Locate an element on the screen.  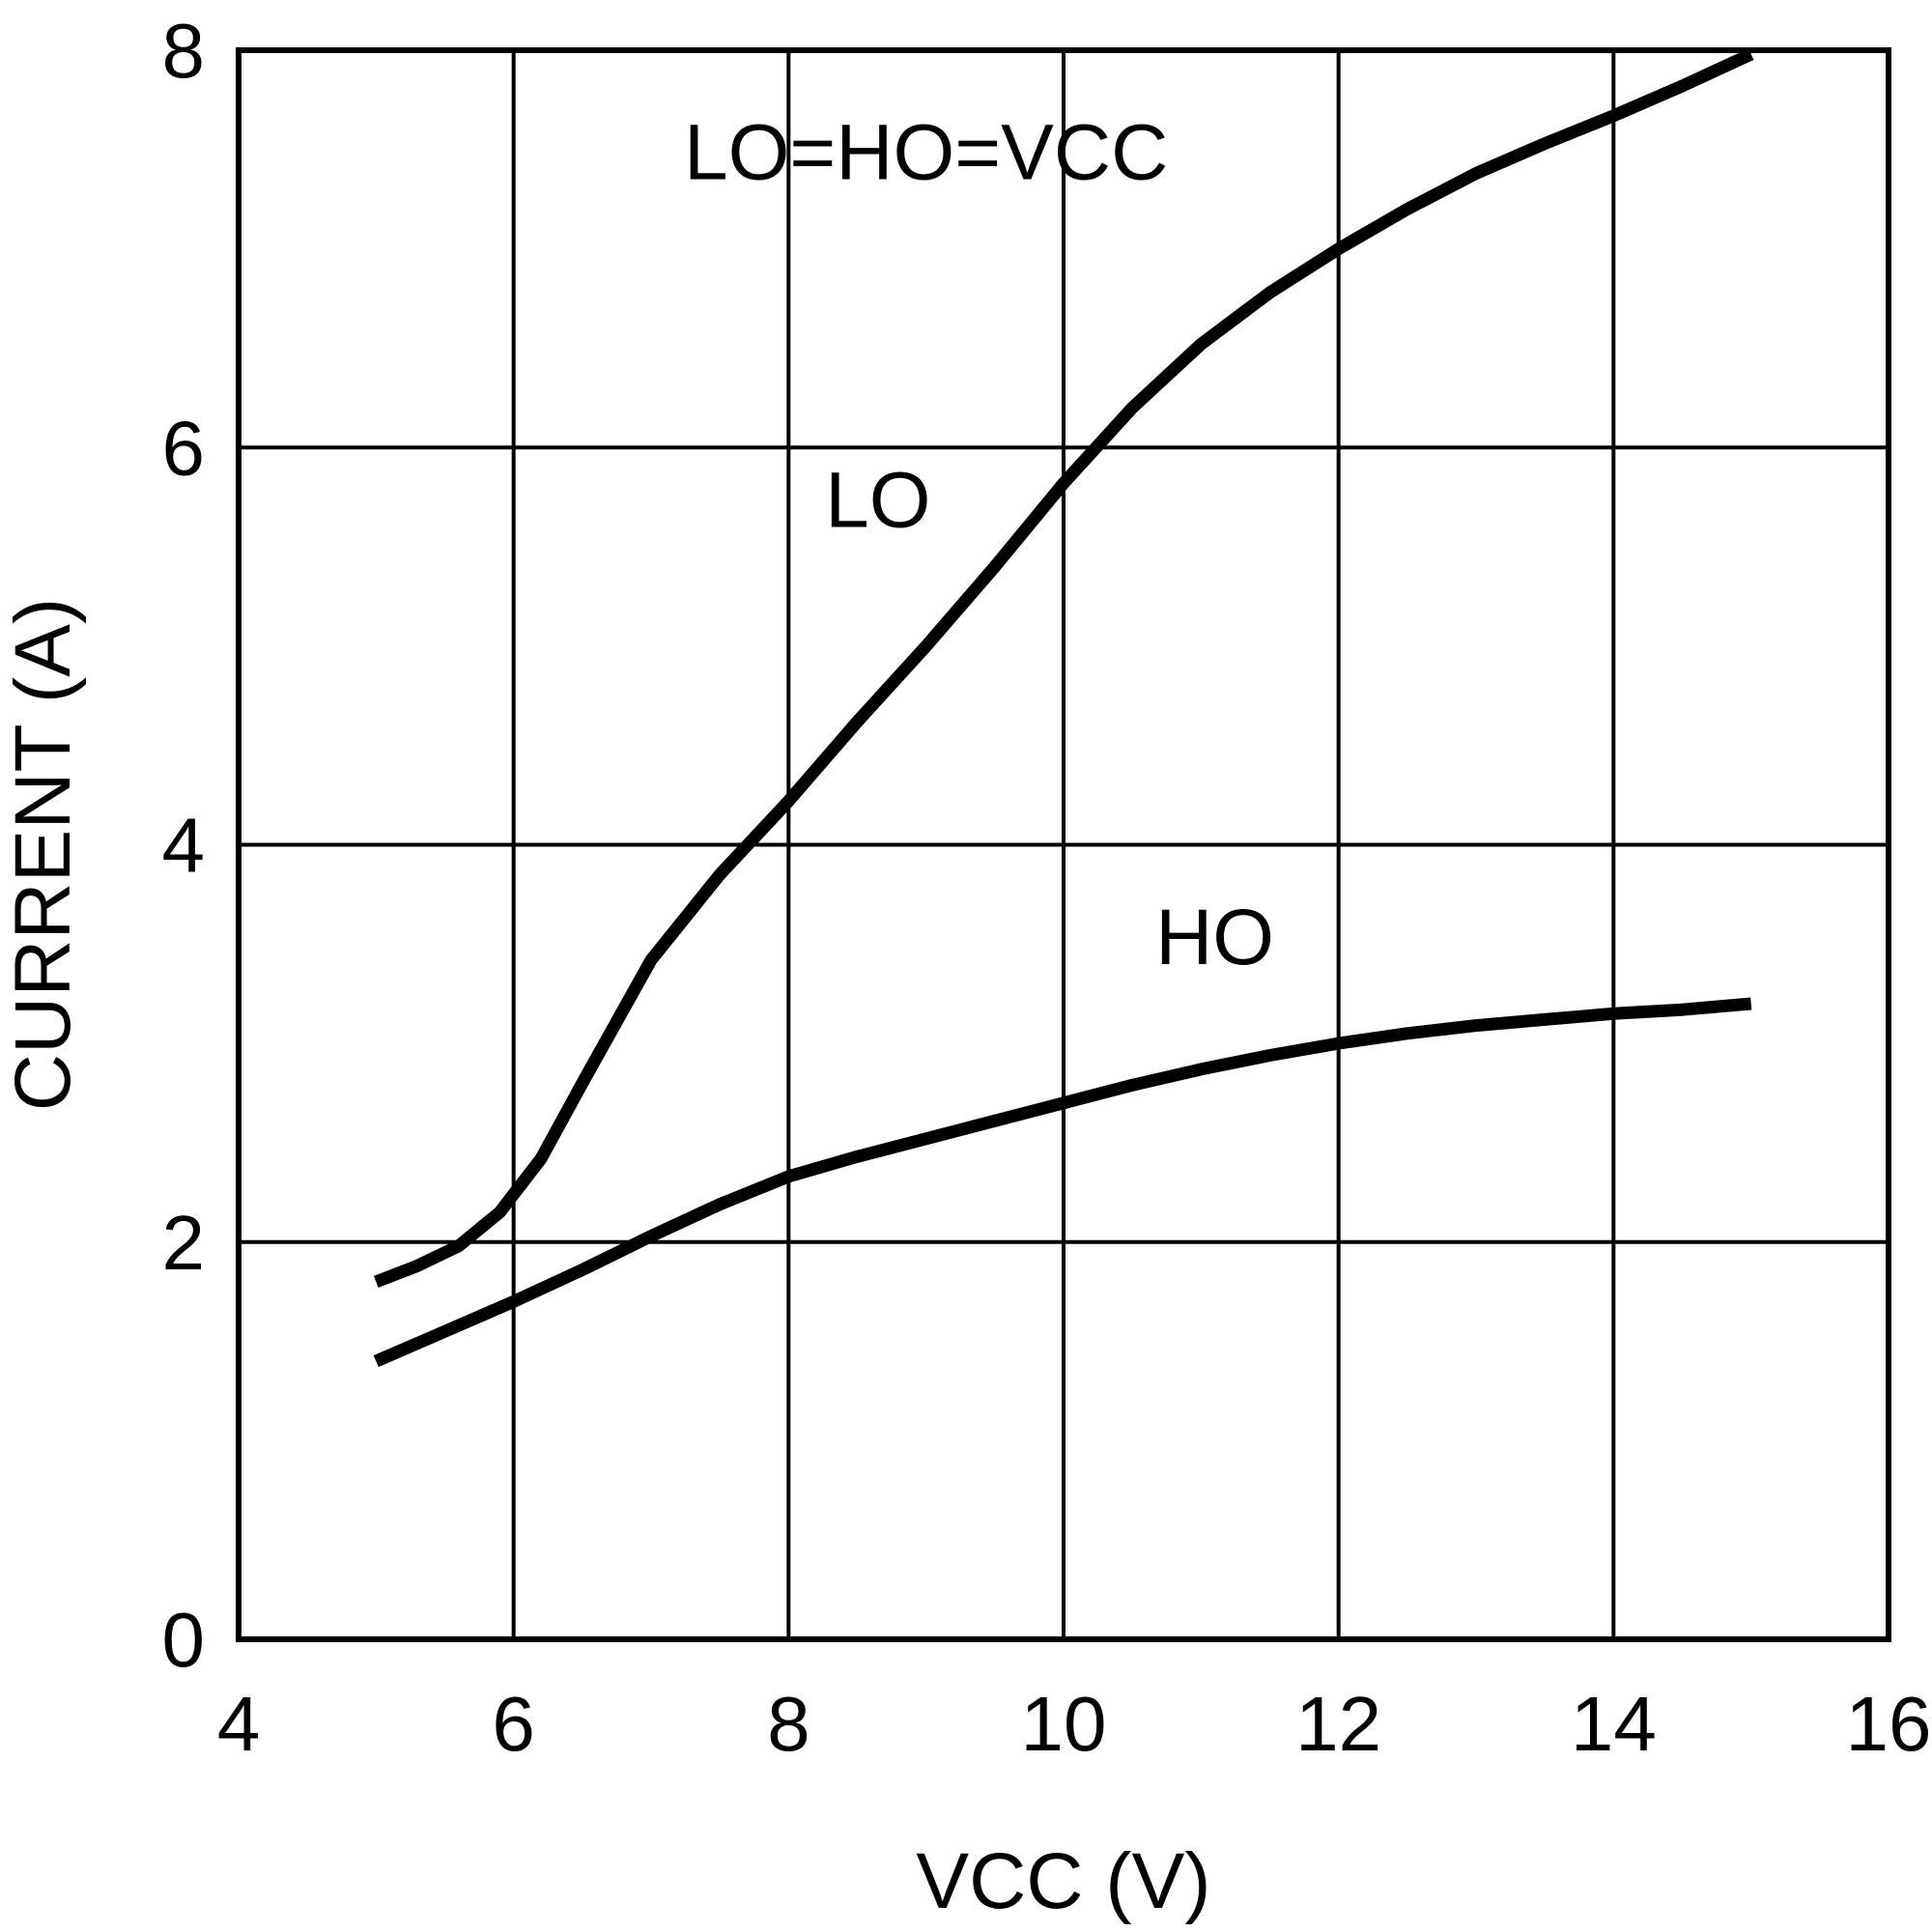
y-tick-label-2: 2 is located at coordinates (184, 1243).